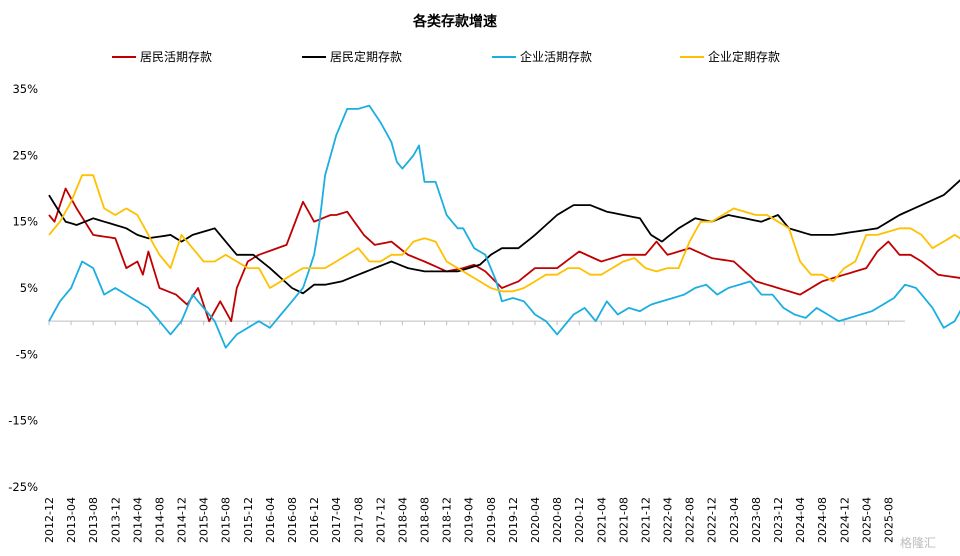  I want to click on x-tick-label: 2021-12, so click(645, 520).